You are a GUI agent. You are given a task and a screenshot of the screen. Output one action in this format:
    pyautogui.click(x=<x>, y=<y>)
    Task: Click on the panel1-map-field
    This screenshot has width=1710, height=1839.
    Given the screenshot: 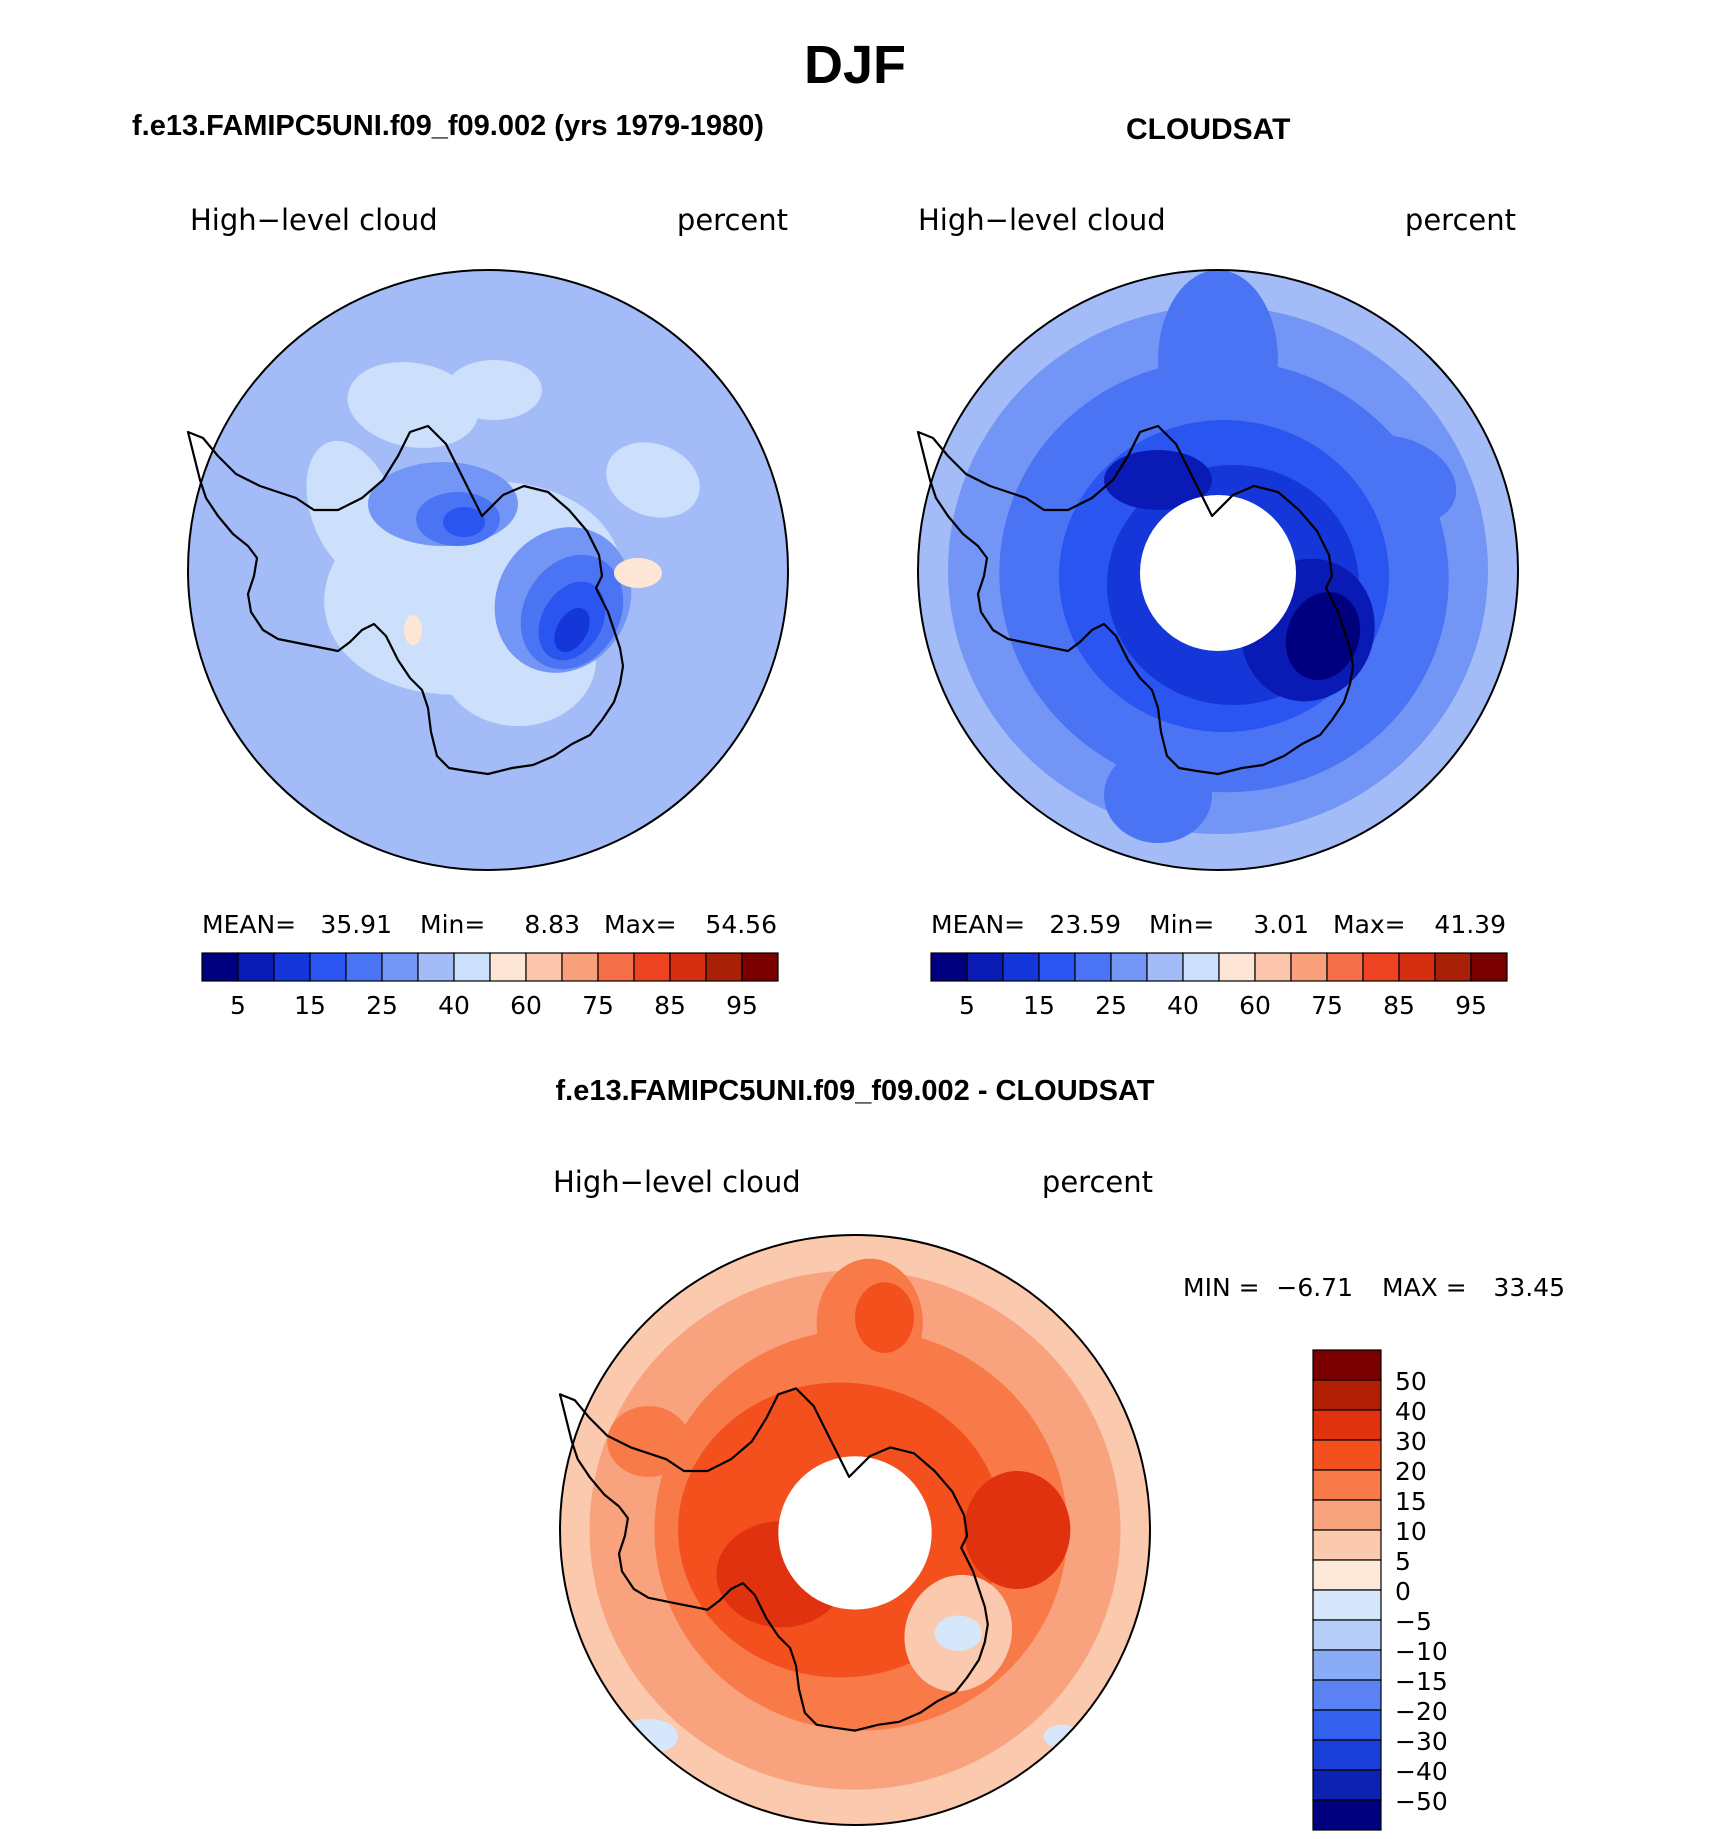 What is the action you would take?
    pyautogui.click(x=488, y=570)
    